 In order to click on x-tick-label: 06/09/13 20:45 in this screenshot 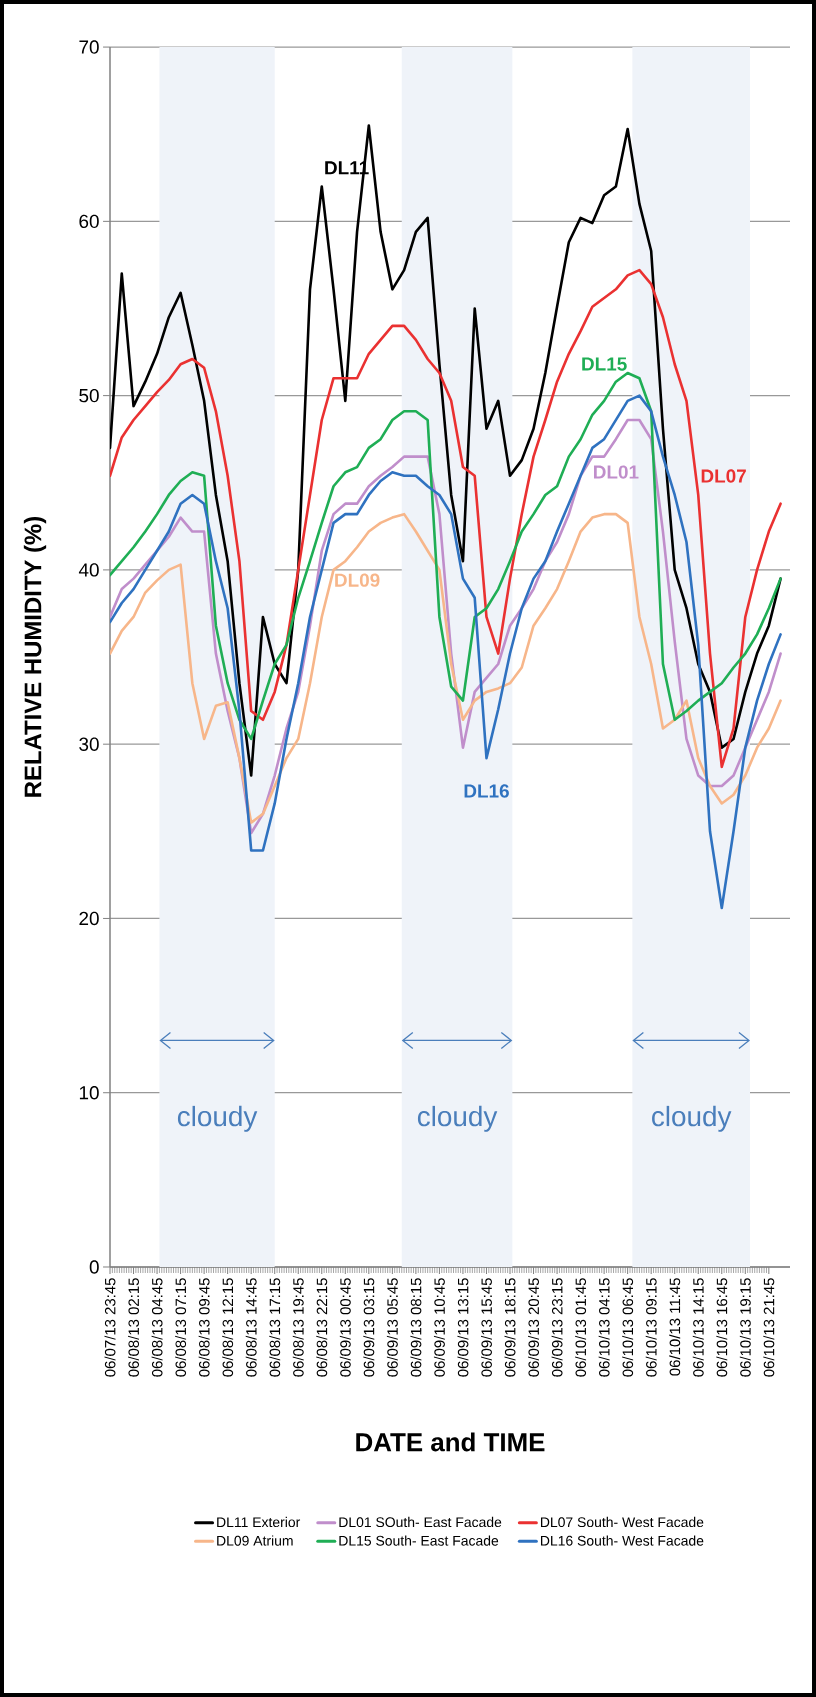, I will do `click(534, 1327)`.